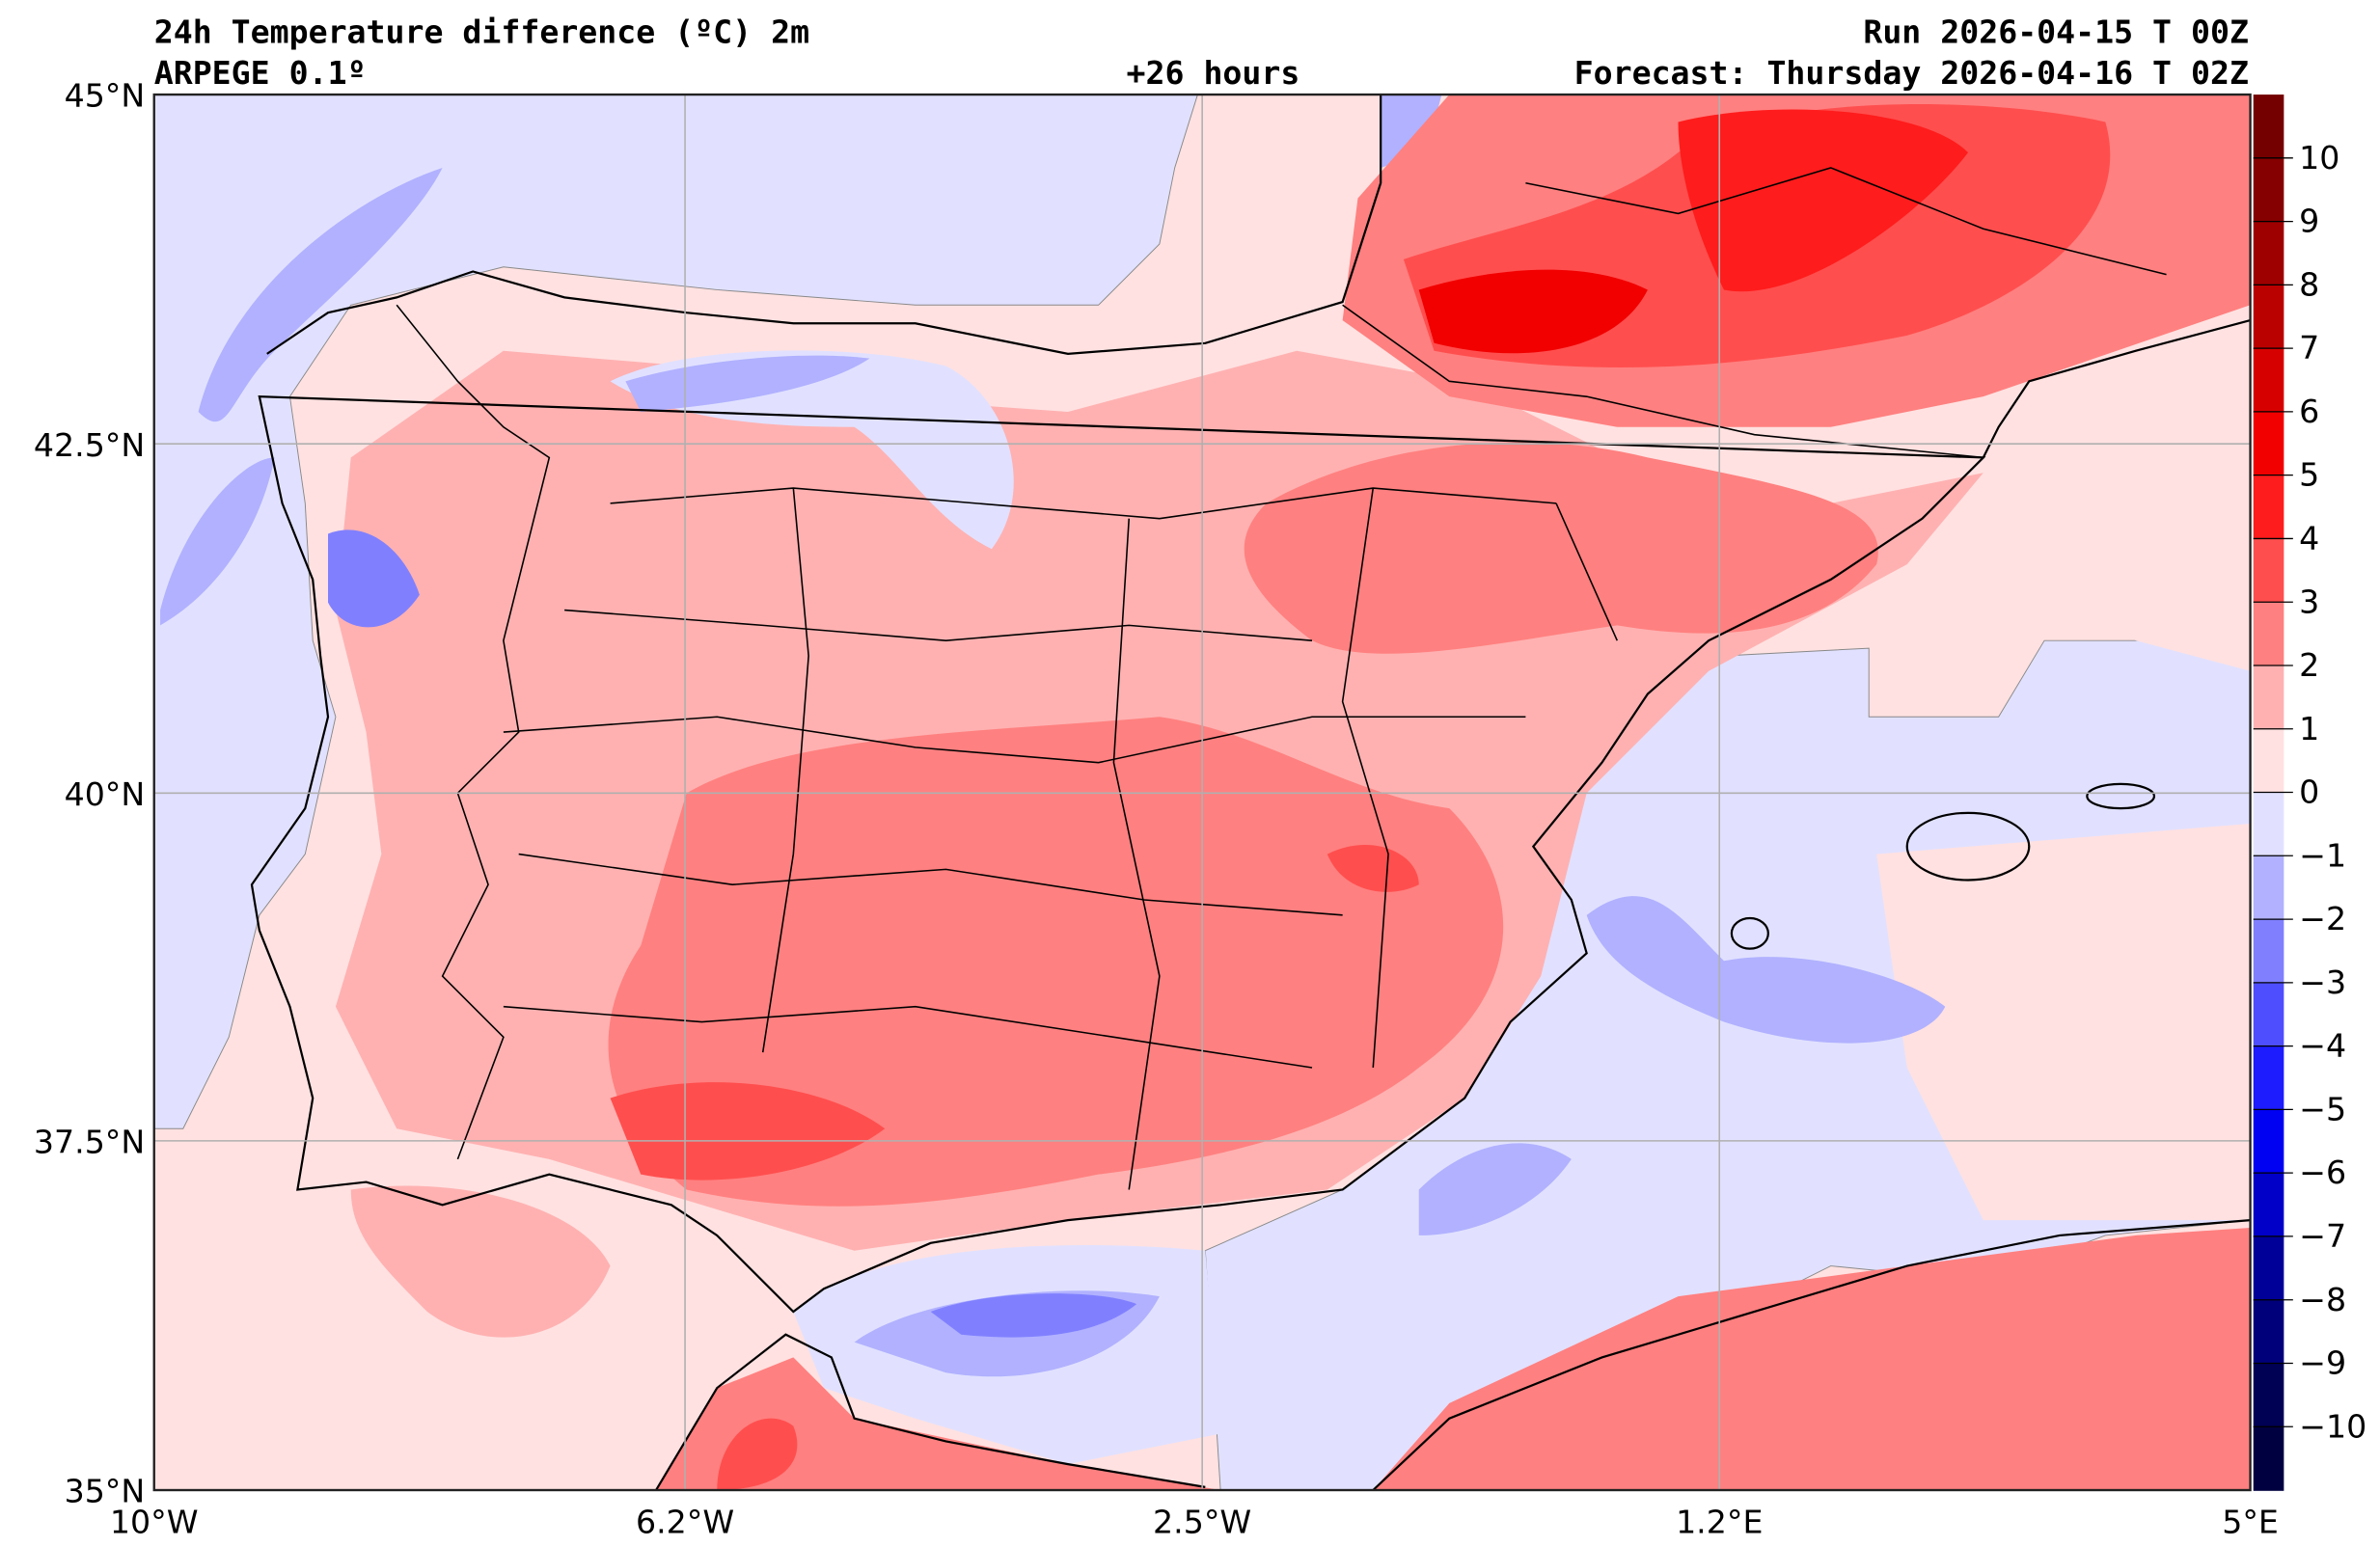  I want to click on lon-label: 5°E, so click(2251, 1521).